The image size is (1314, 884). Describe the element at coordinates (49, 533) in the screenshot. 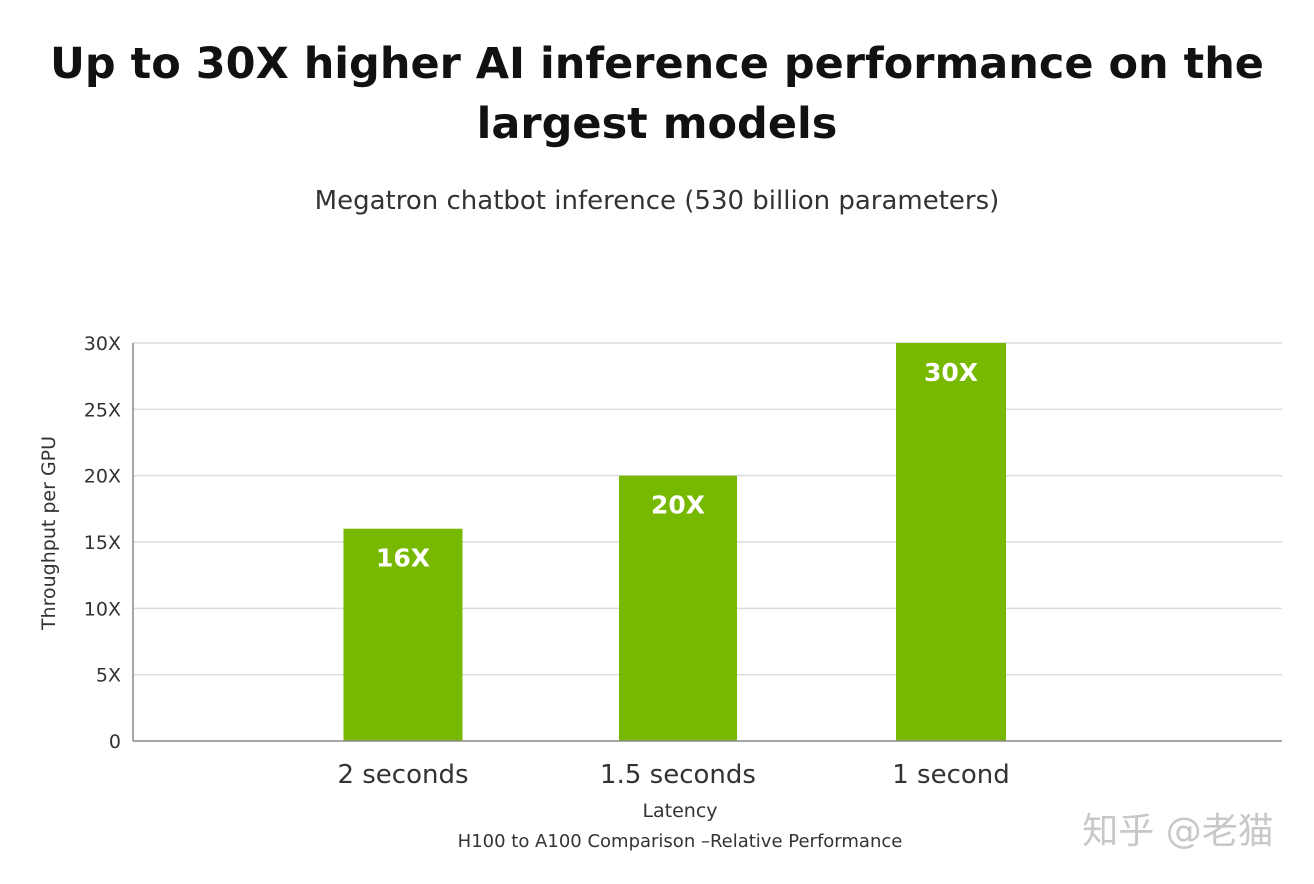

I see `y-axis-label: Throughput per GPU` at that location.